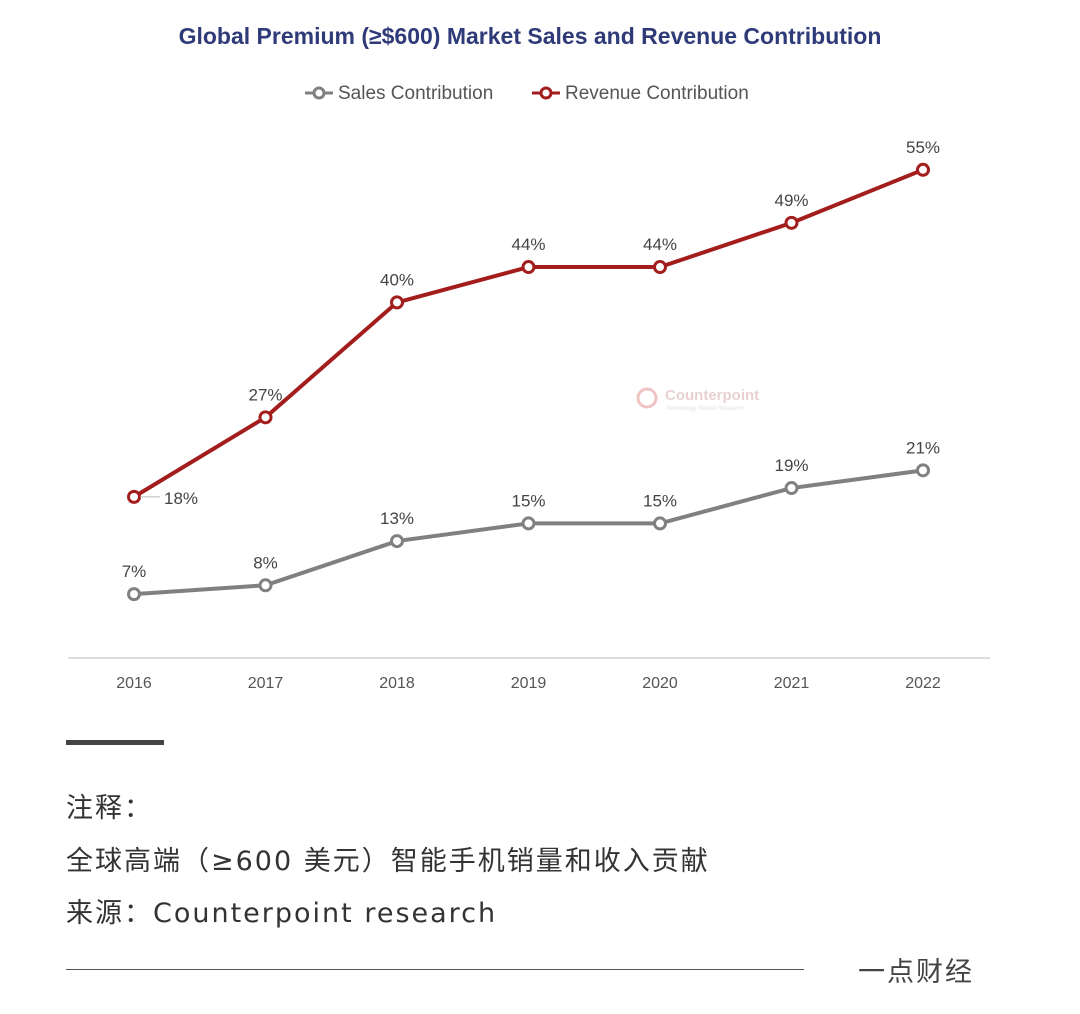 This screenshot has width=1080, height=1014. Describe the element at coordinates (415, 93) in the screenshot. I see `legend-sales: Sales Contribution` at that location.